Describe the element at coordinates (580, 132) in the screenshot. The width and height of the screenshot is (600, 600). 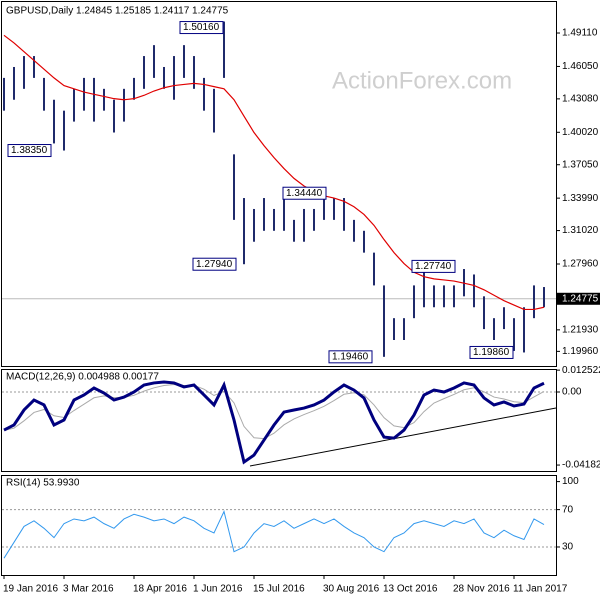
I see `y-tick-label: 1.40020` at that location.